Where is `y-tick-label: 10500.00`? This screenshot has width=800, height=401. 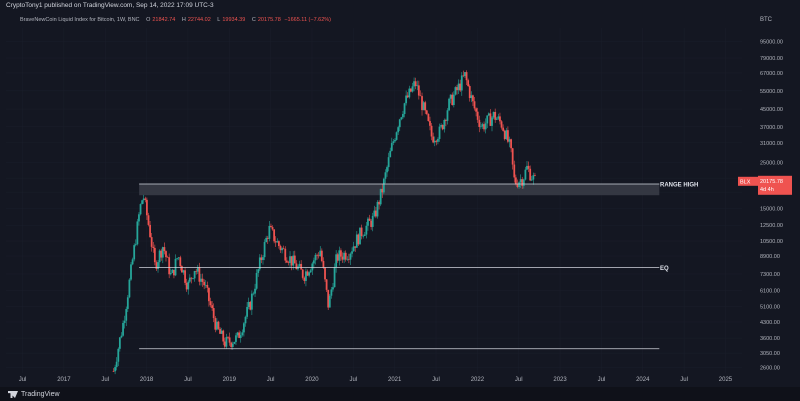
y-tick-label: 10500.00 is located at coordinates (771, 242).